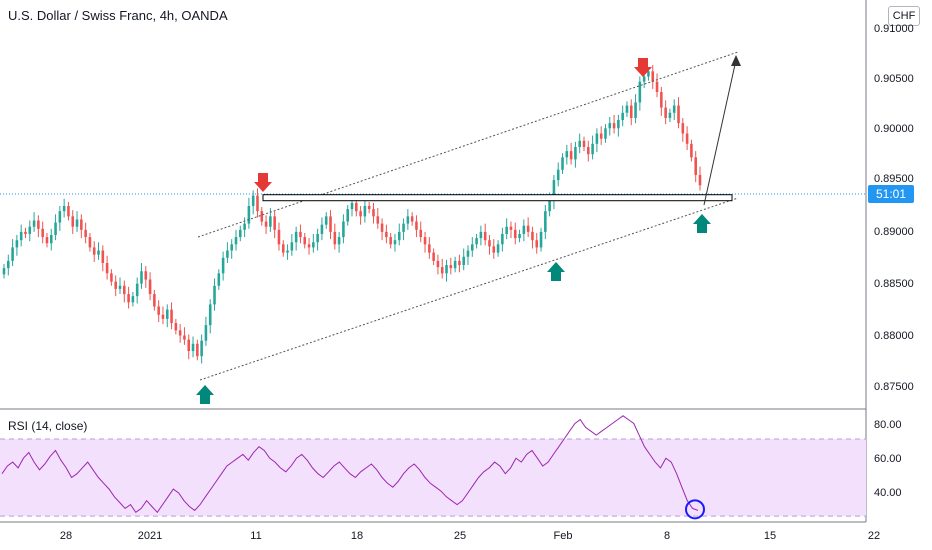  I want to click on time-tick-label: 25, so click(460, 536).